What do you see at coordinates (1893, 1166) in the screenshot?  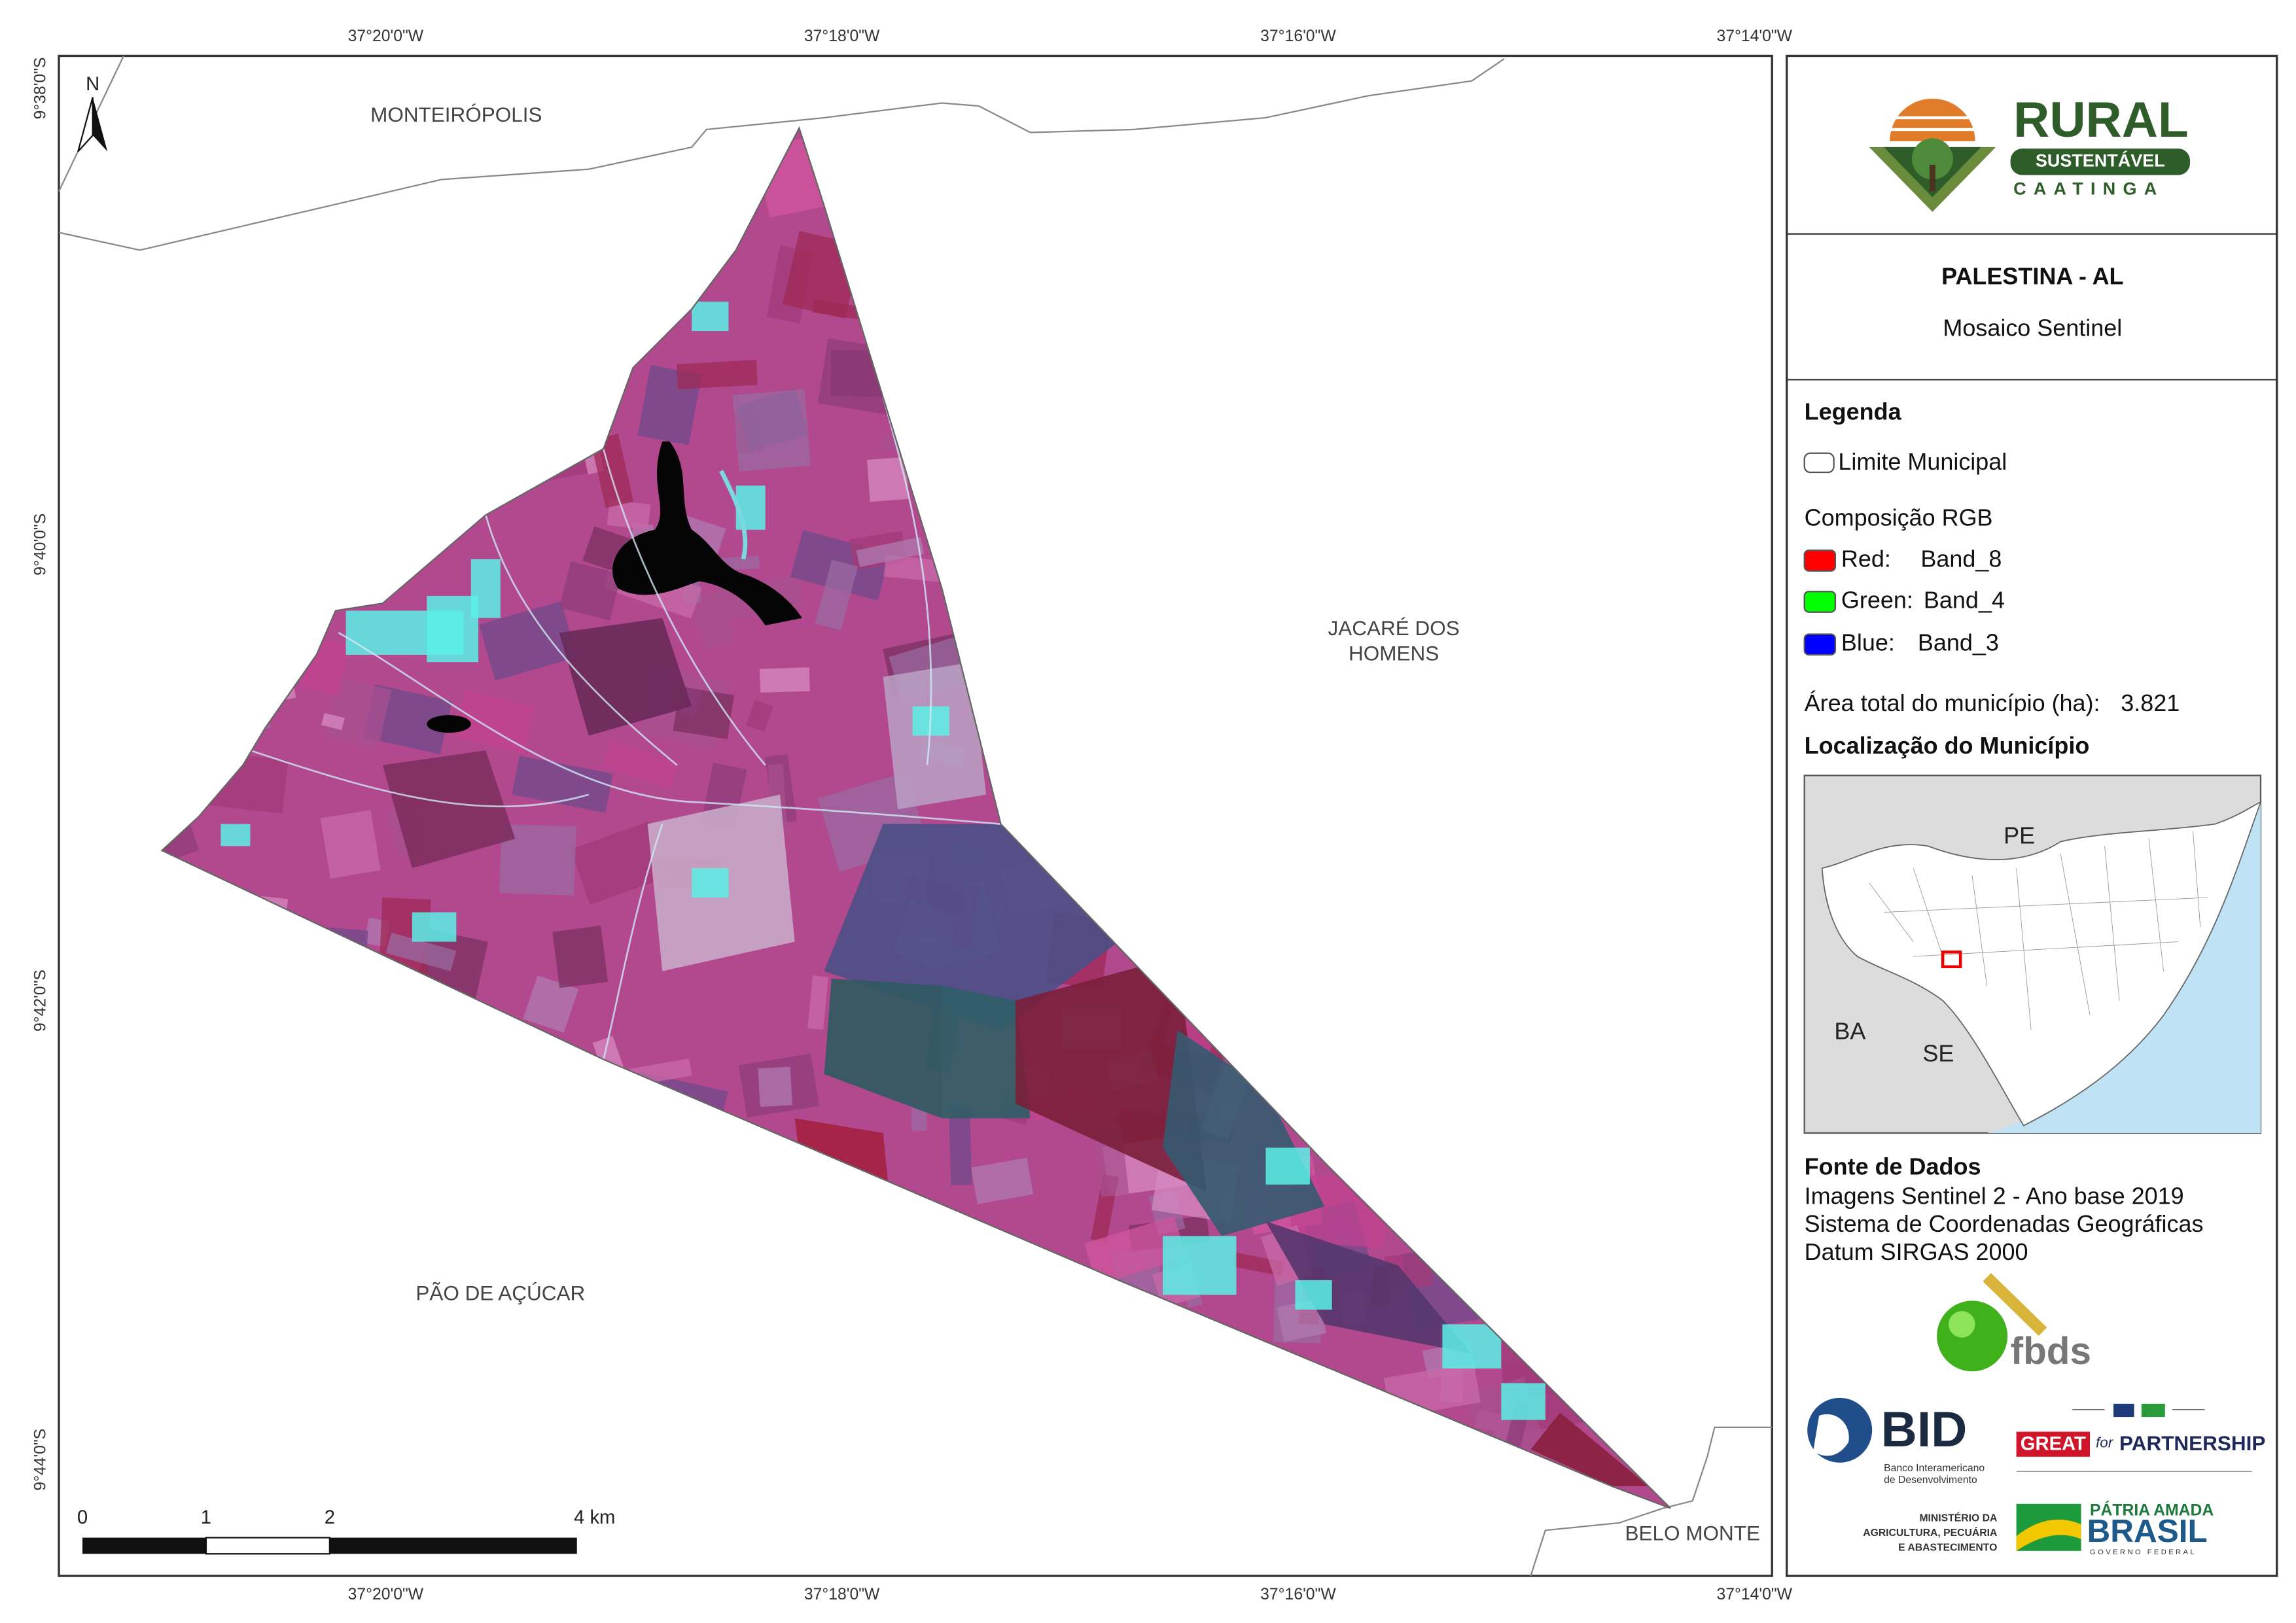 I see `sources-heading: Fonte de Dados` at bounding box center [1893, 1166].